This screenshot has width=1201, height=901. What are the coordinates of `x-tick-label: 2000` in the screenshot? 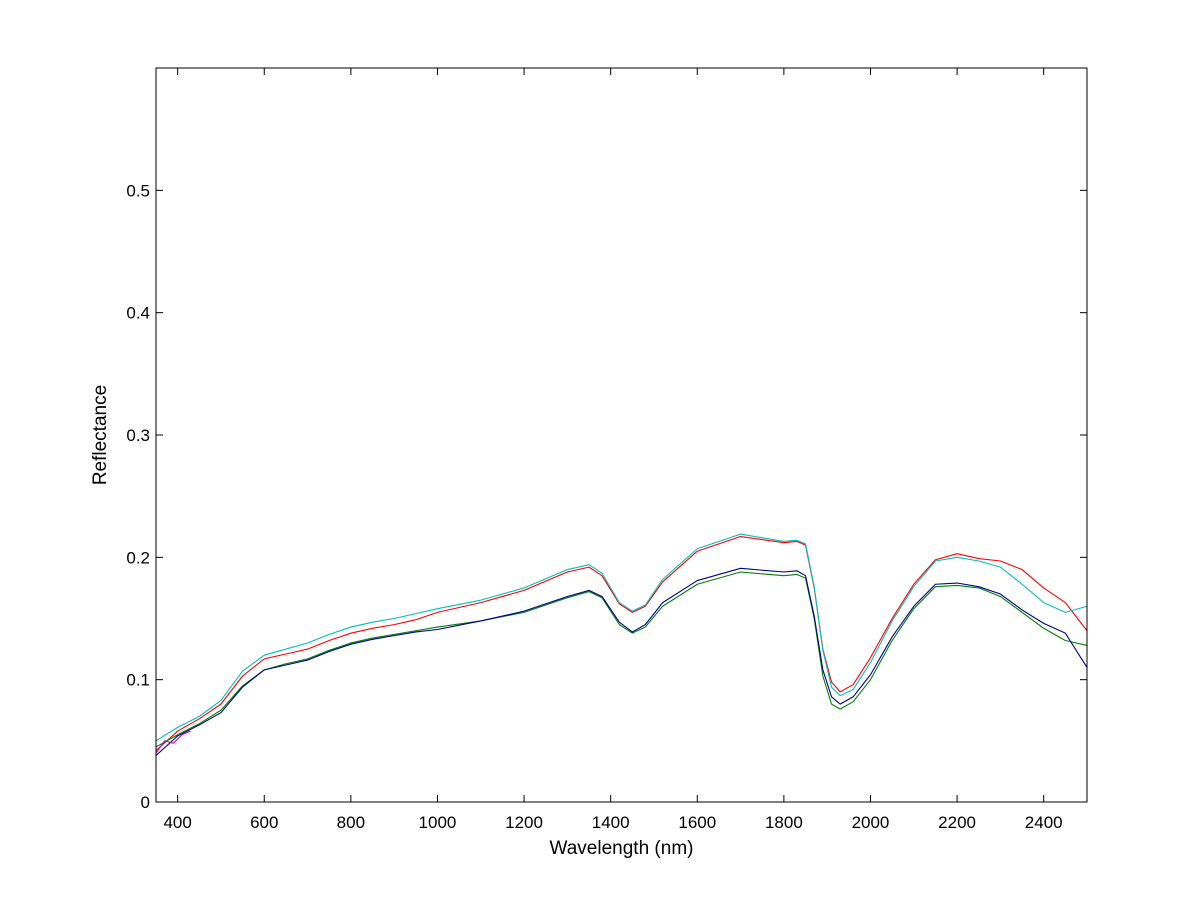 It's located at (871, 822).